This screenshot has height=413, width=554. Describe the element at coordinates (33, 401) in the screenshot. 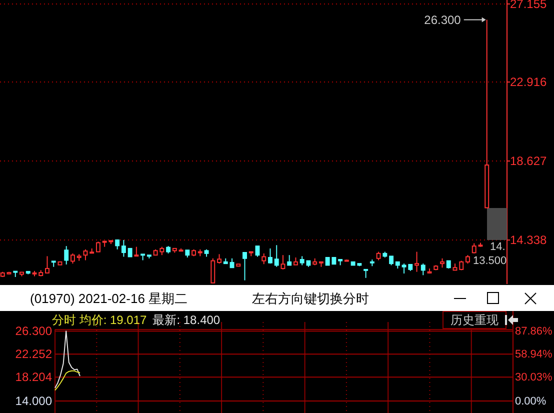

I see `y-tick-label: 14.000` at that location.